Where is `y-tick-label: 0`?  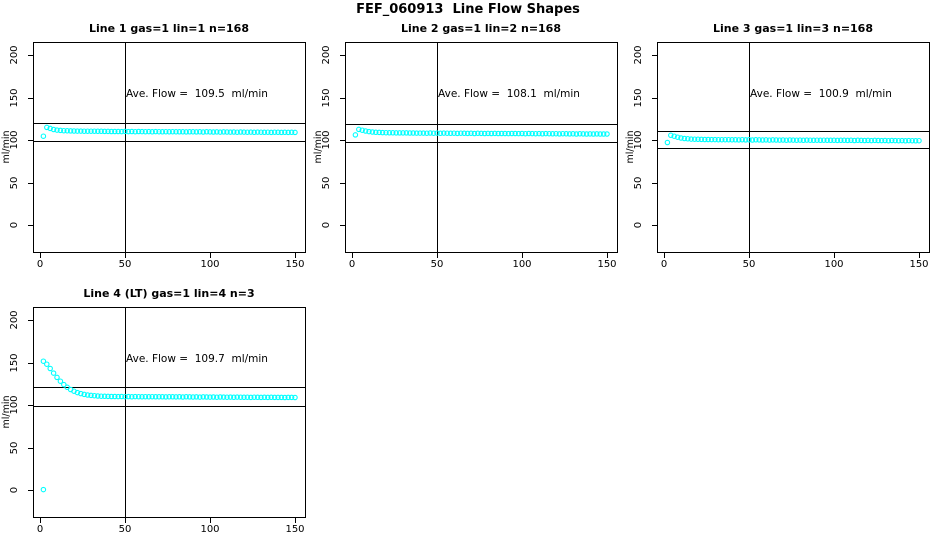
y-tick-label: 0 is located at coordinates (638, 225).